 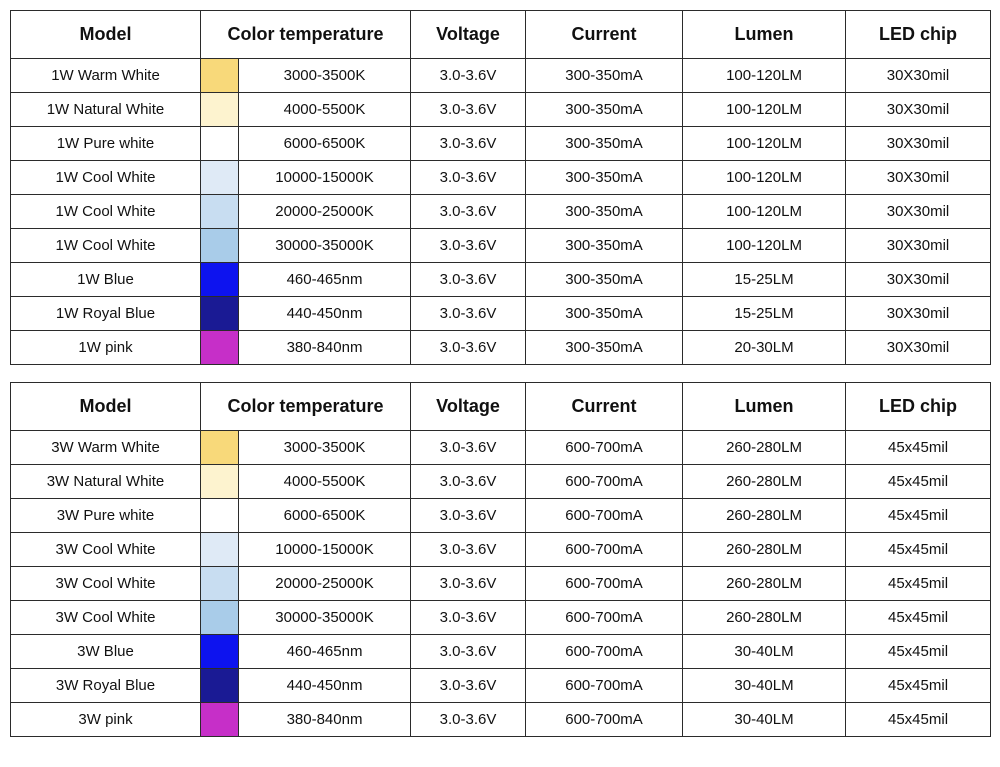 What do you see at coordinates (324, 211) in the screenshot?
I see `color-temp-cell: 20000-25000K` at bounding box center [324, 211].